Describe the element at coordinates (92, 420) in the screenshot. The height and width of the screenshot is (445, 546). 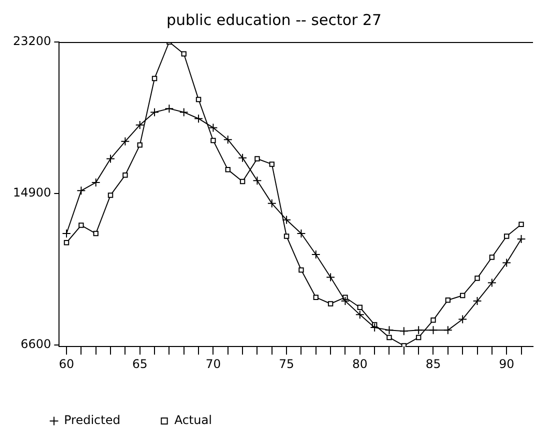
I see `legend-label: Predicted` at that location.